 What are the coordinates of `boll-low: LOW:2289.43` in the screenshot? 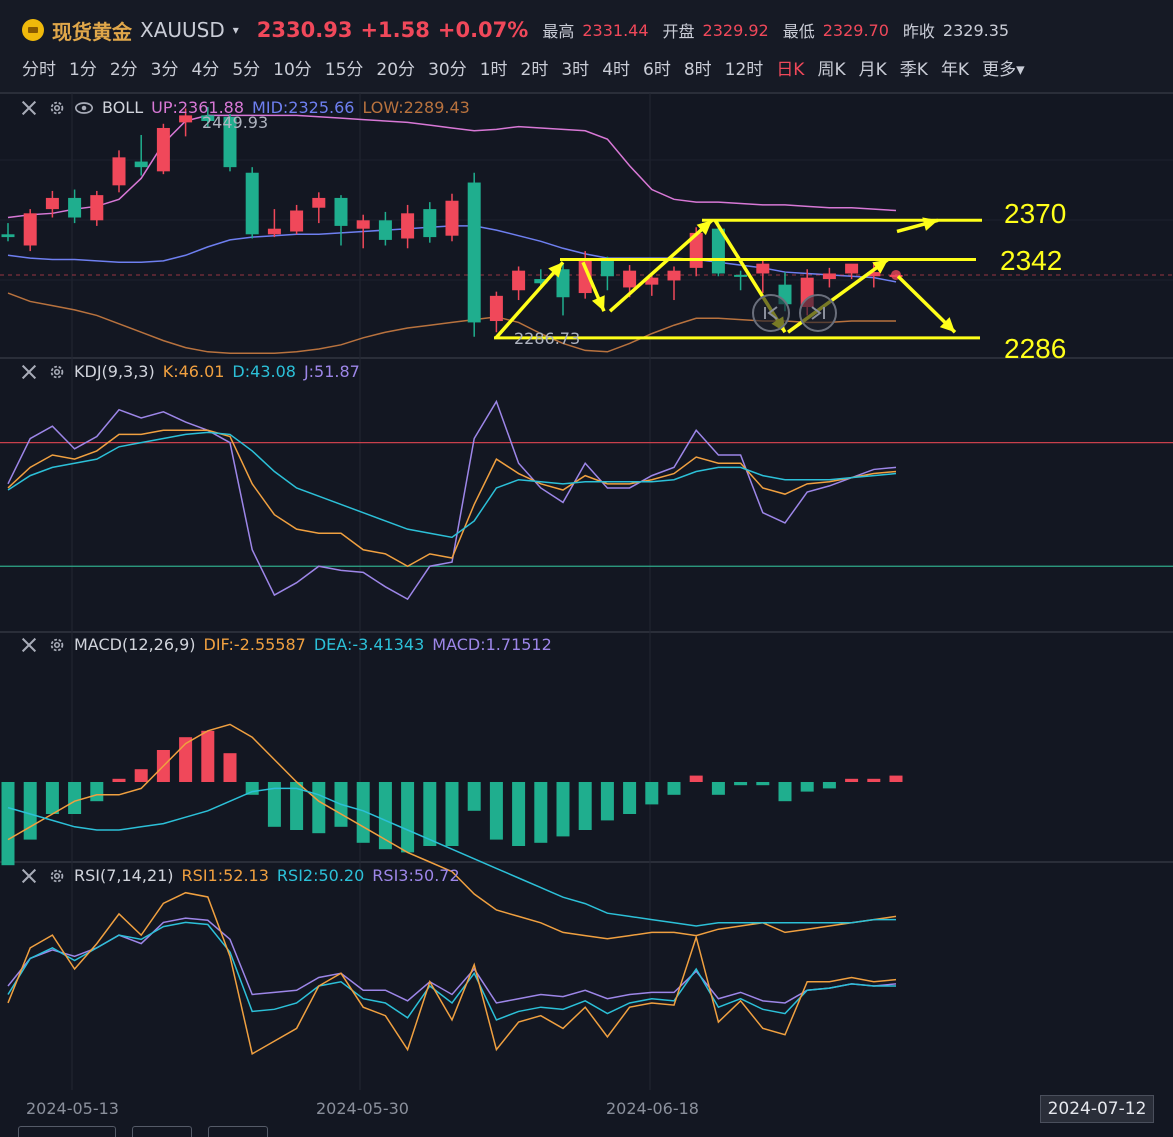 It's located at (416, 107).